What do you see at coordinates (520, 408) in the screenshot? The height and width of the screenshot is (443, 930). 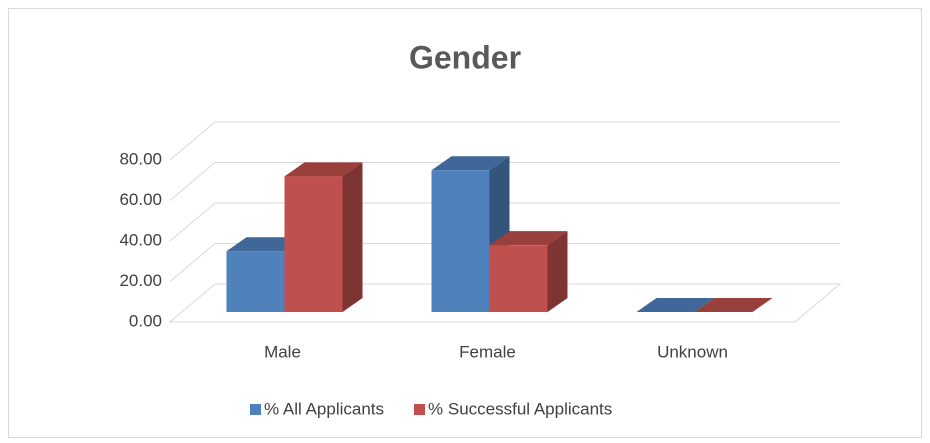 I see `legend-label: % Successful Applicants` at bounding box center [520, 408].